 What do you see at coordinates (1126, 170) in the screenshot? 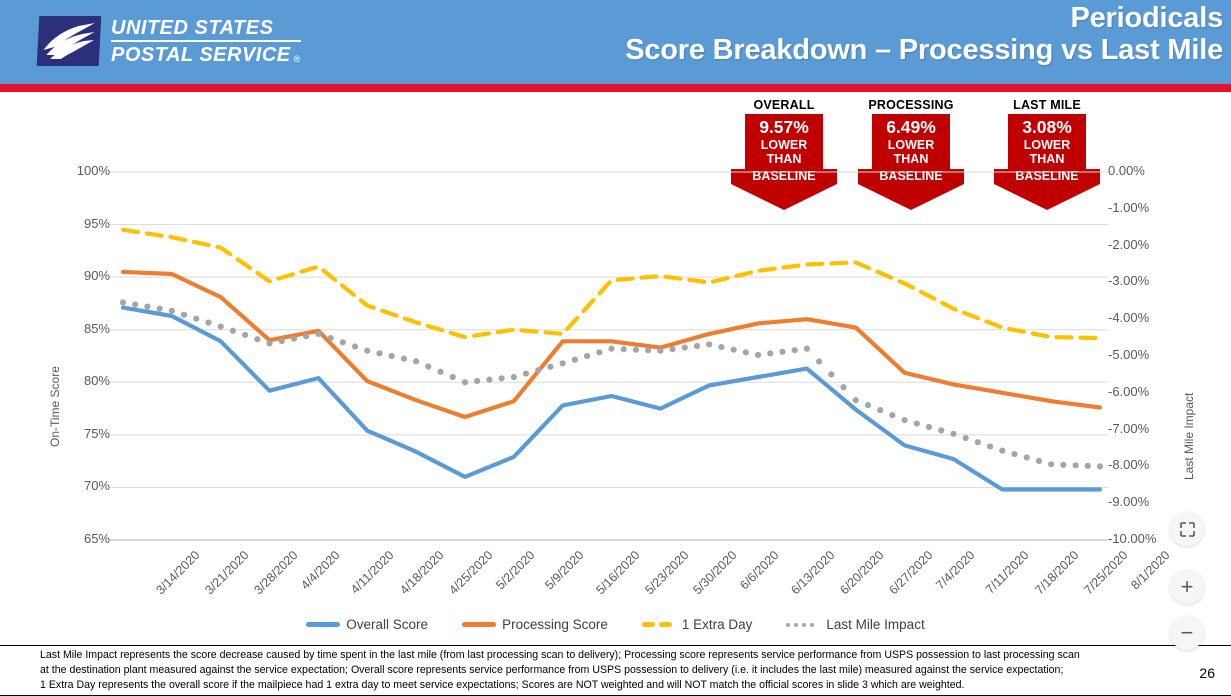
I see `y-tick-right-0: 0.00%` at bounding box center [1126, 170].